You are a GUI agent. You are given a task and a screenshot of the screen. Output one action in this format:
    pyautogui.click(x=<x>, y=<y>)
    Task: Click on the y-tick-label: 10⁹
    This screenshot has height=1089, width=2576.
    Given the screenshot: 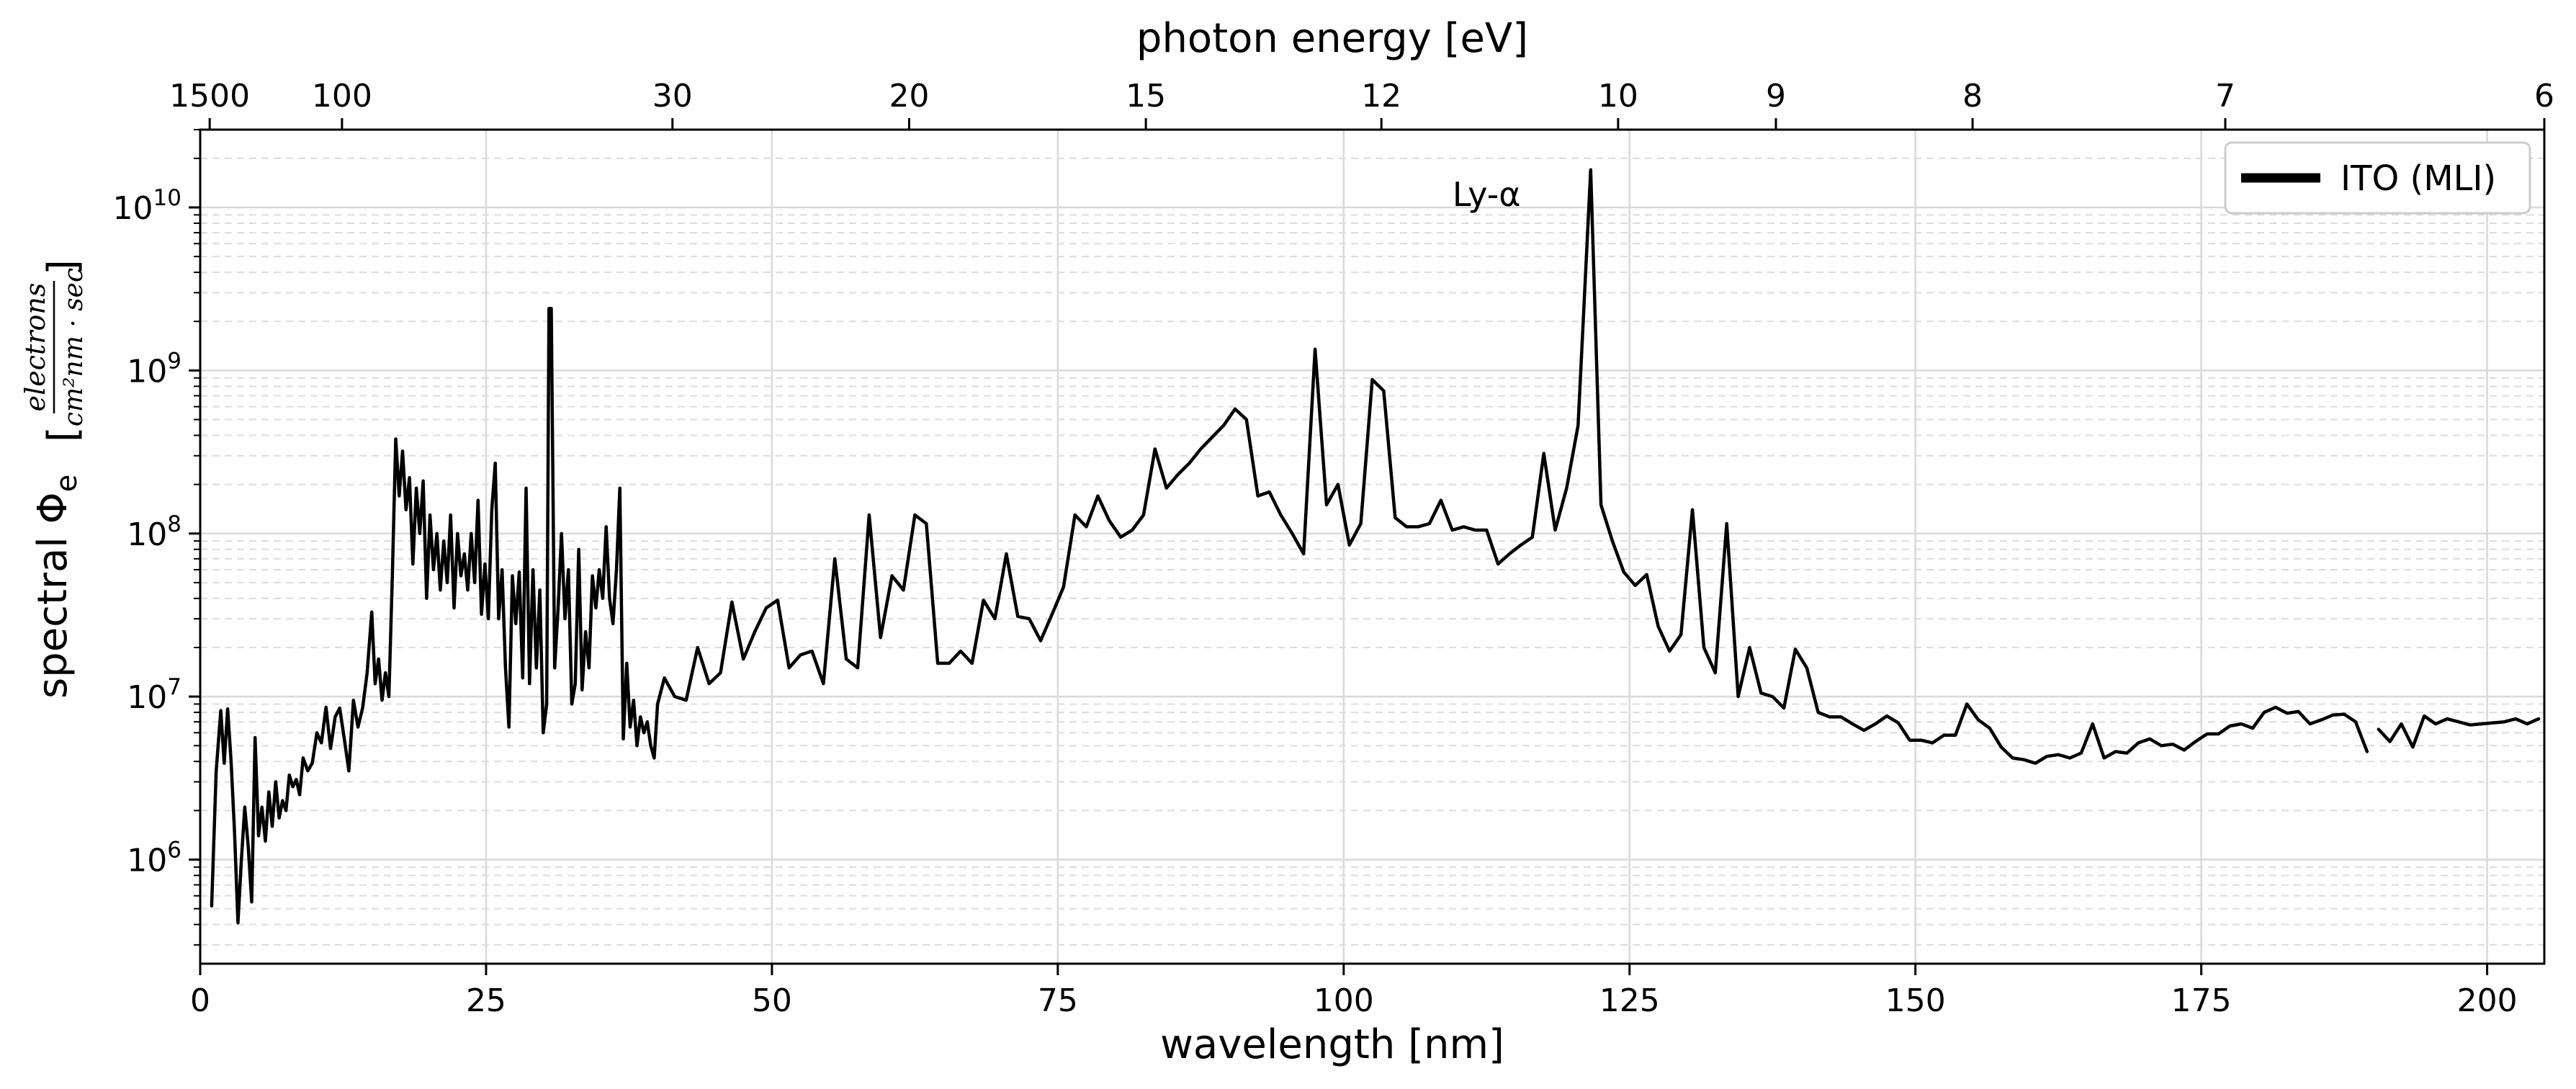 What is the action you would take?
    pyautogui.click(x=154, y=369)
    